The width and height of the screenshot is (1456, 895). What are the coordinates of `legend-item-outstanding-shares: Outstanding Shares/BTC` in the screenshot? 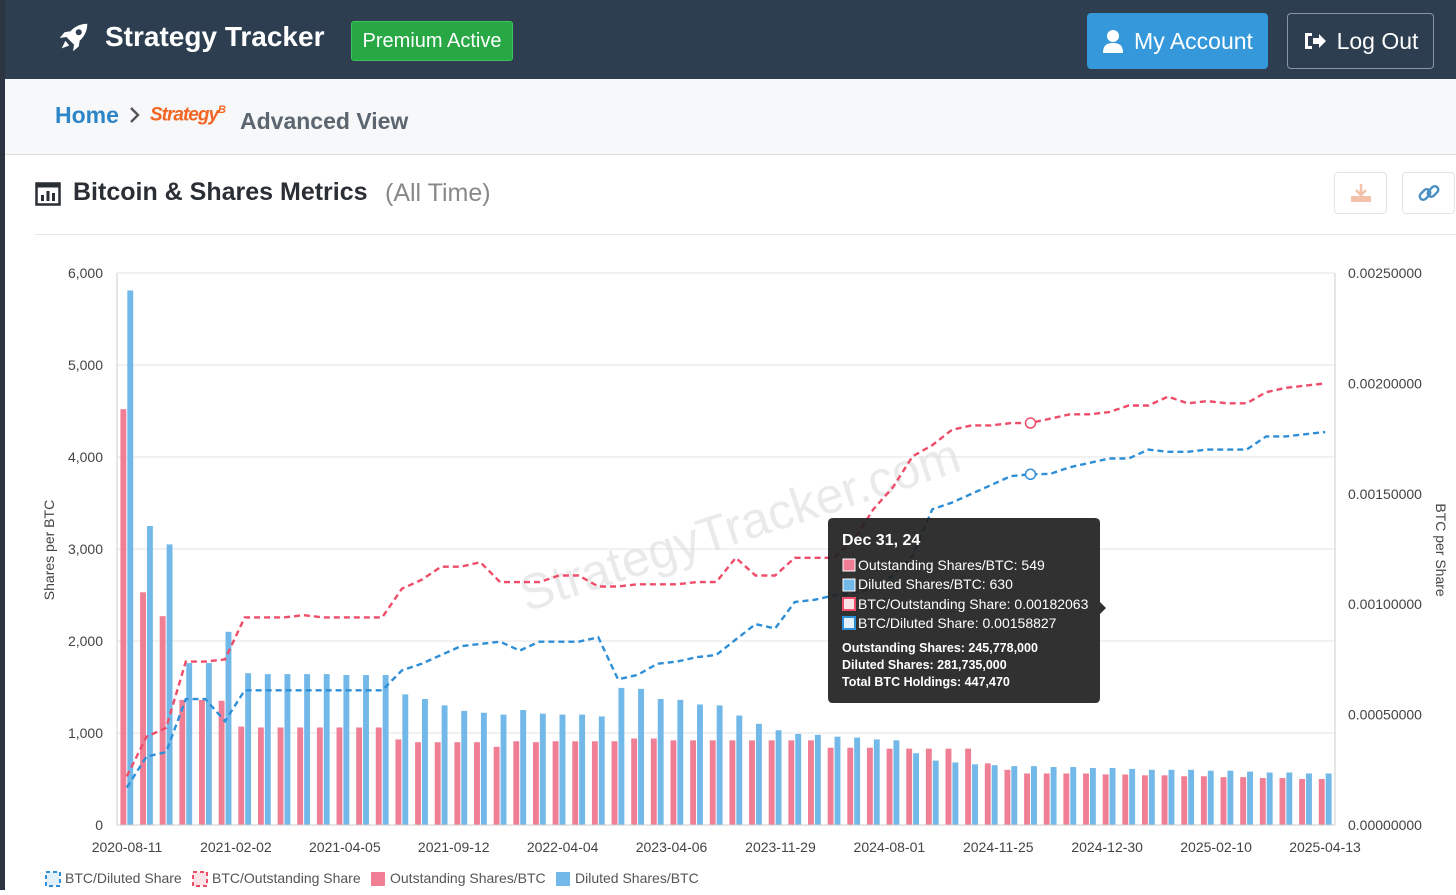 It's located at (458, 878).